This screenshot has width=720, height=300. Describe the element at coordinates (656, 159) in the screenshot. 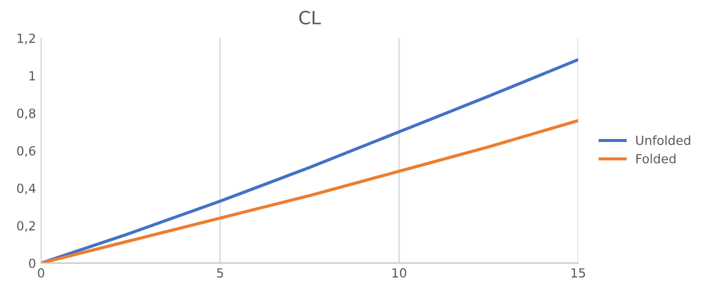

I see `legend-label: Folded` at that location.